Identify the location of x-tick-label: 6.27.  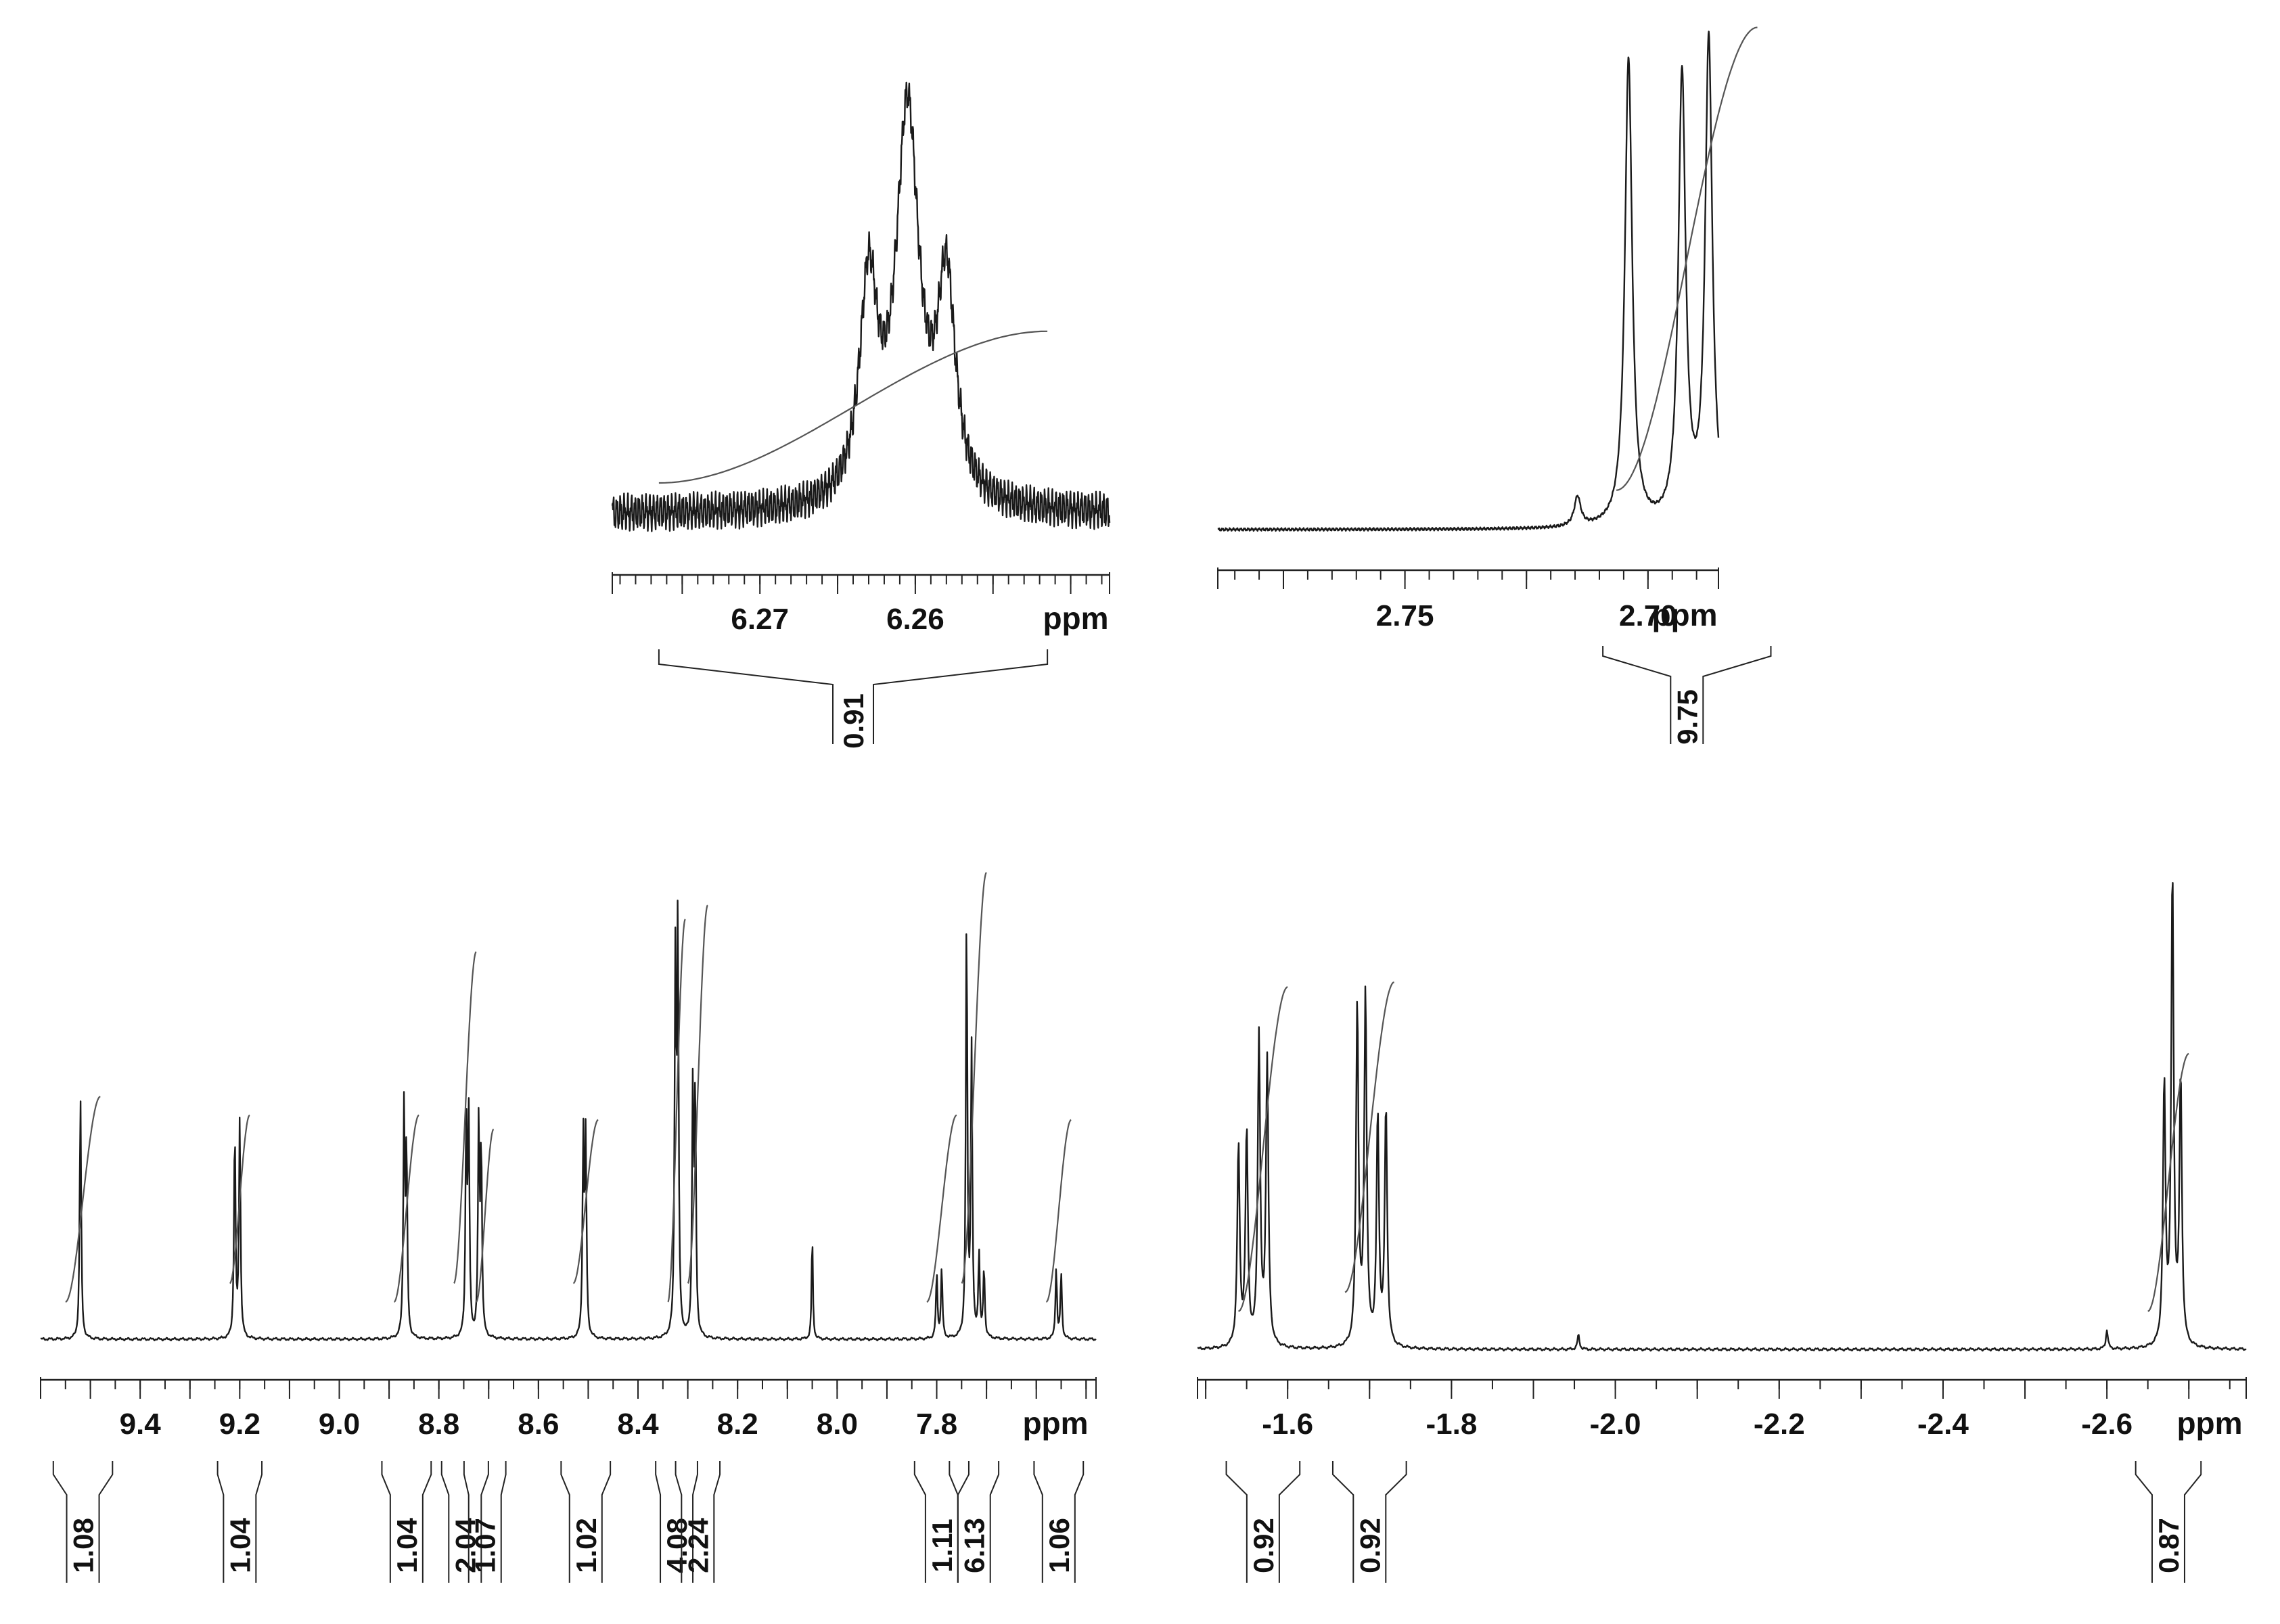
(760, 619).